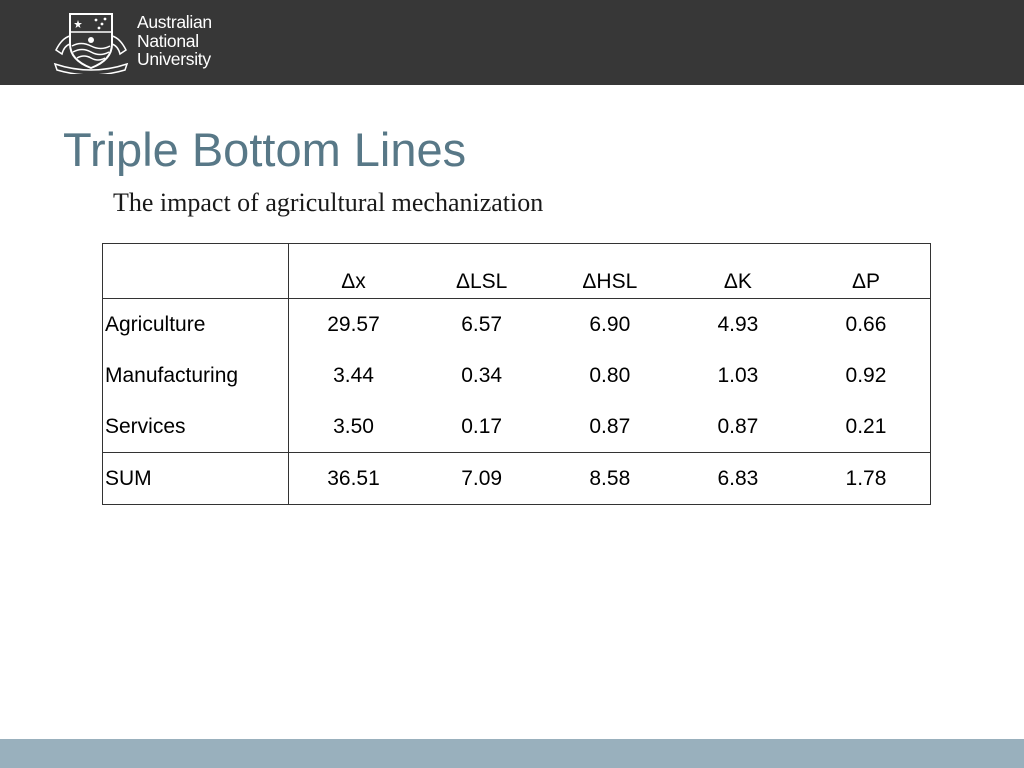  What do you see at coordinates (91, 43) in the screenshot?
I see `anu-crest-icon` at bounding box center [91, 43].